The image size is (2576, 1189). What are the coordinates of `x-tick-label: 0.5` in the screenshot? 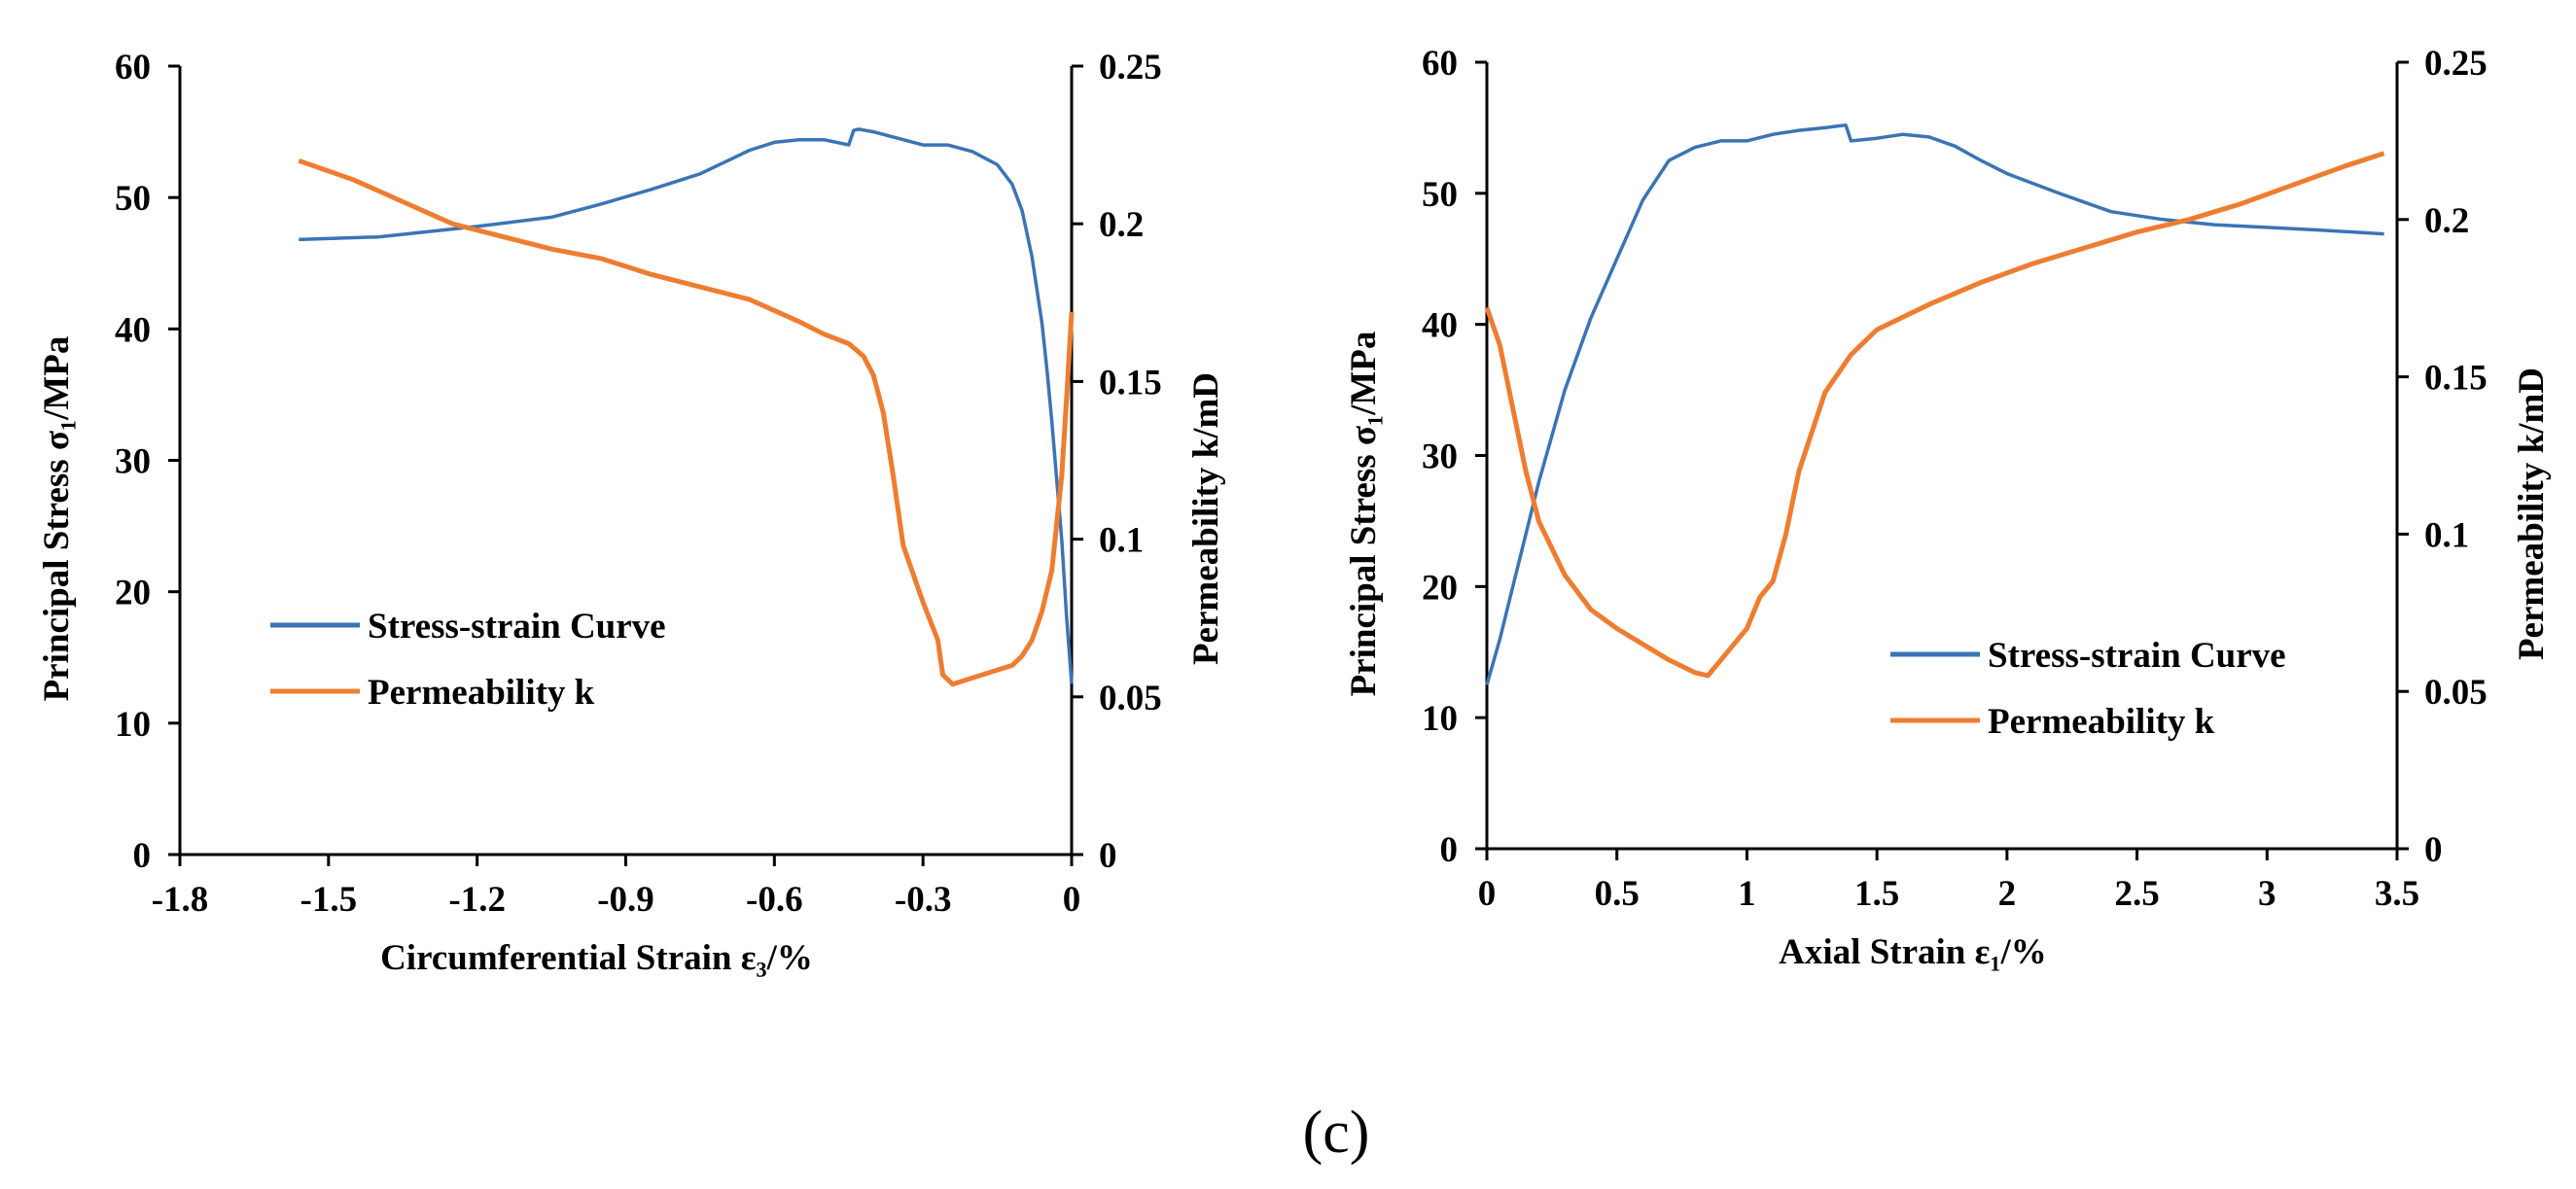 It's located at (1618, 894).